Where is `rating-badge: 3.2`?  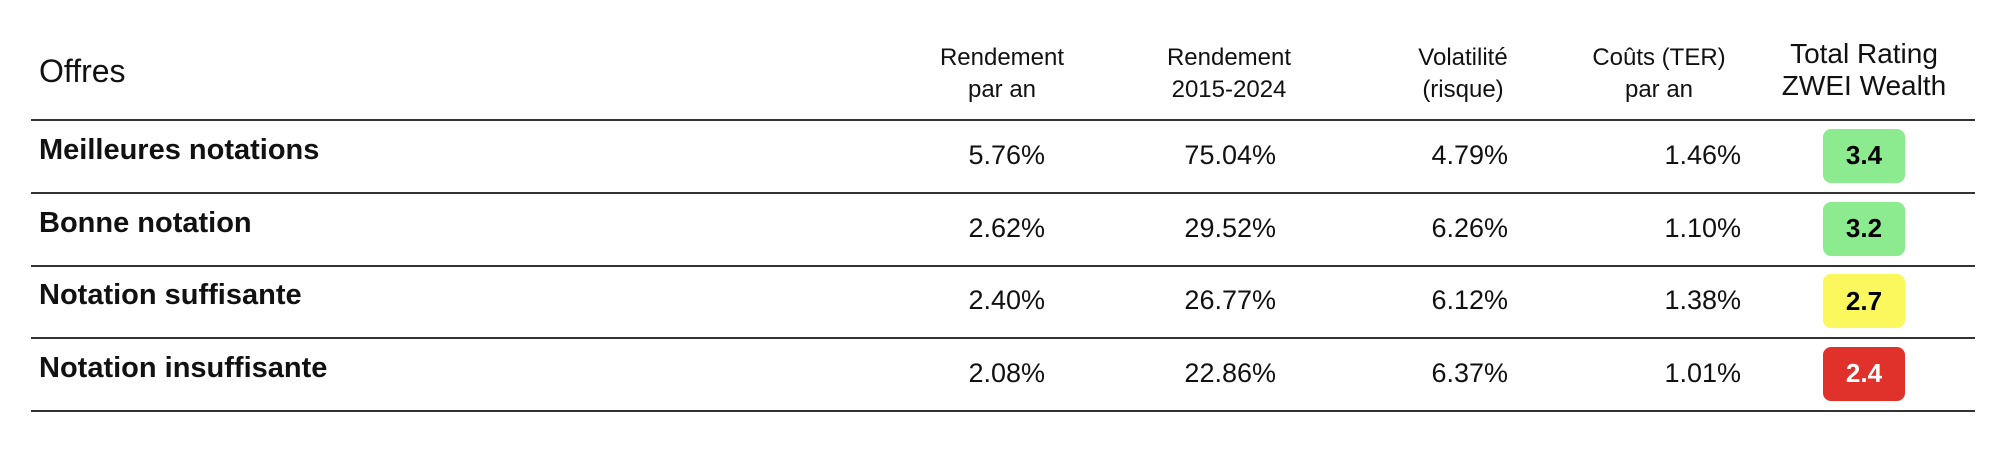 rating-badge: 3.2 is located at coordinates (1864, 228).